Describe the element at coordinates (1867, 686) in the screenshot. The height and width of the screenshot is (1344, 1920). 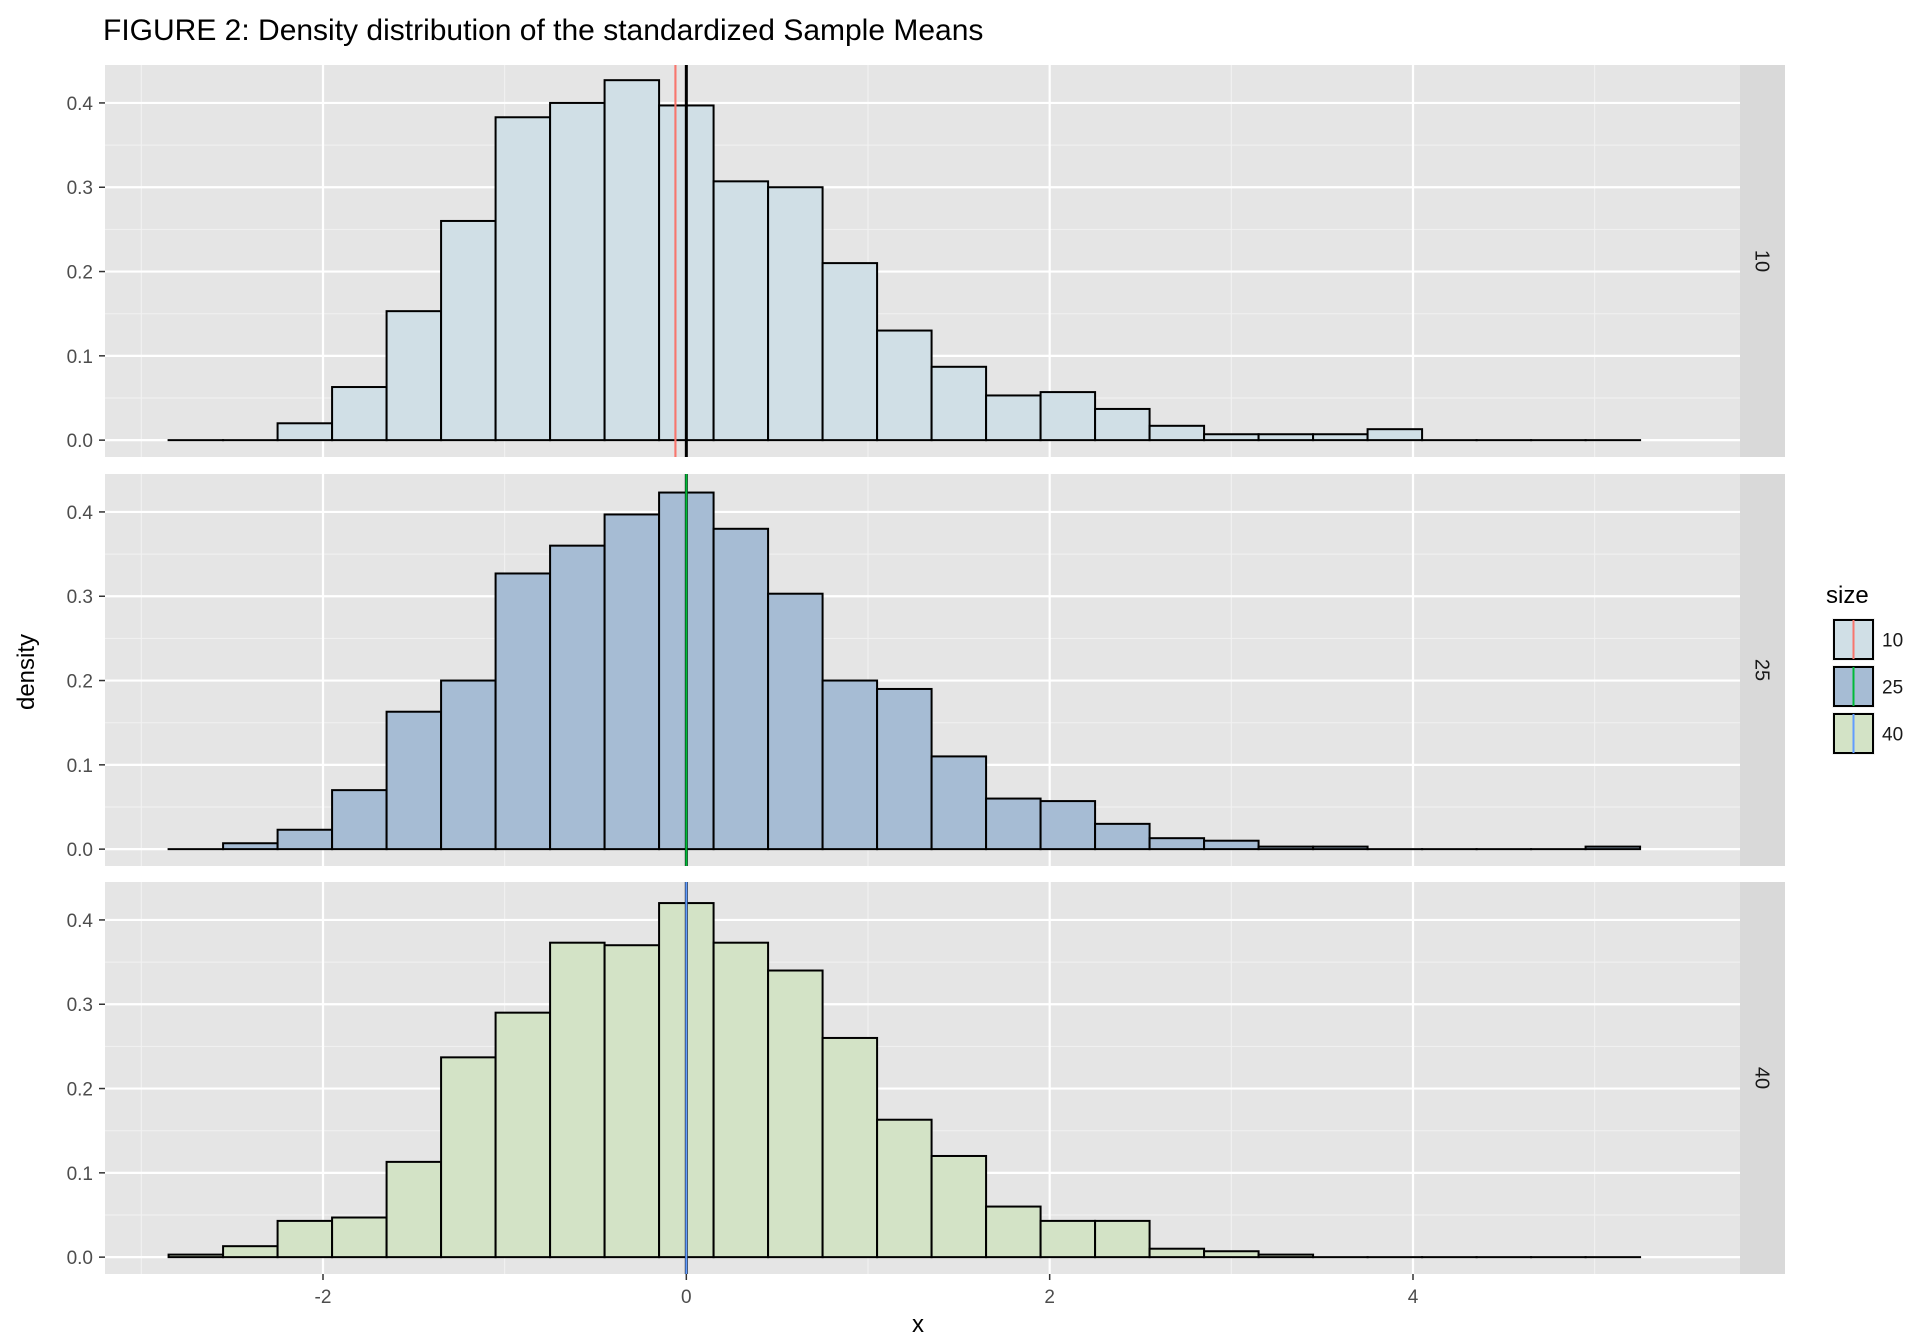
I see `legend-item-25: 25` at that location.